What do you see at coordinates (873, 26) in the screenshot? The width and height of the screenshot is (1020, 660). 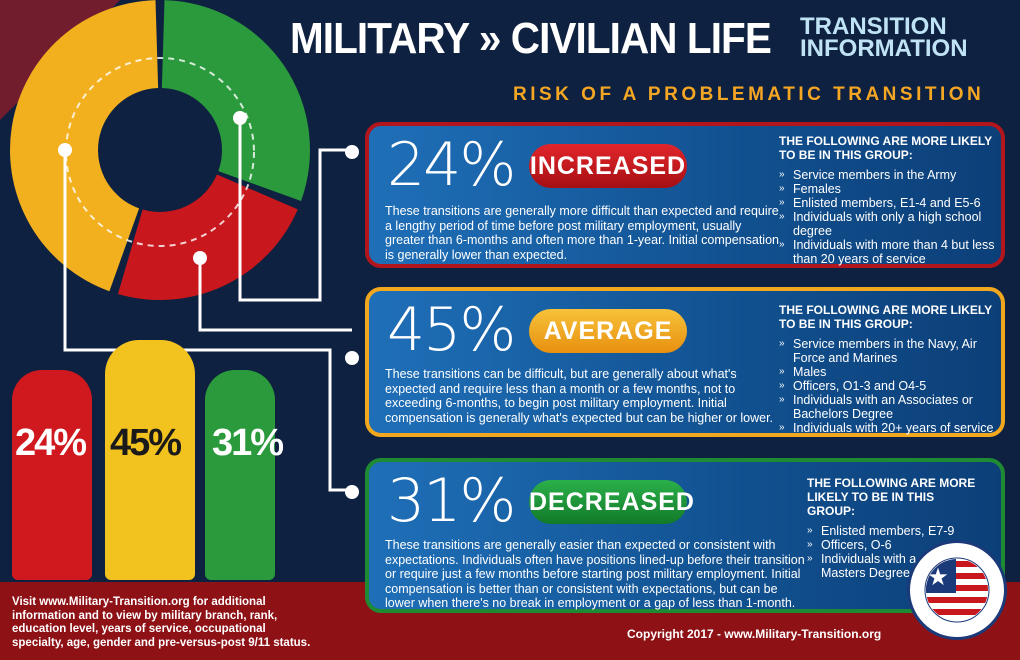 I see `title-right-line1: TRANSITION` at bounding box center [873, 26].